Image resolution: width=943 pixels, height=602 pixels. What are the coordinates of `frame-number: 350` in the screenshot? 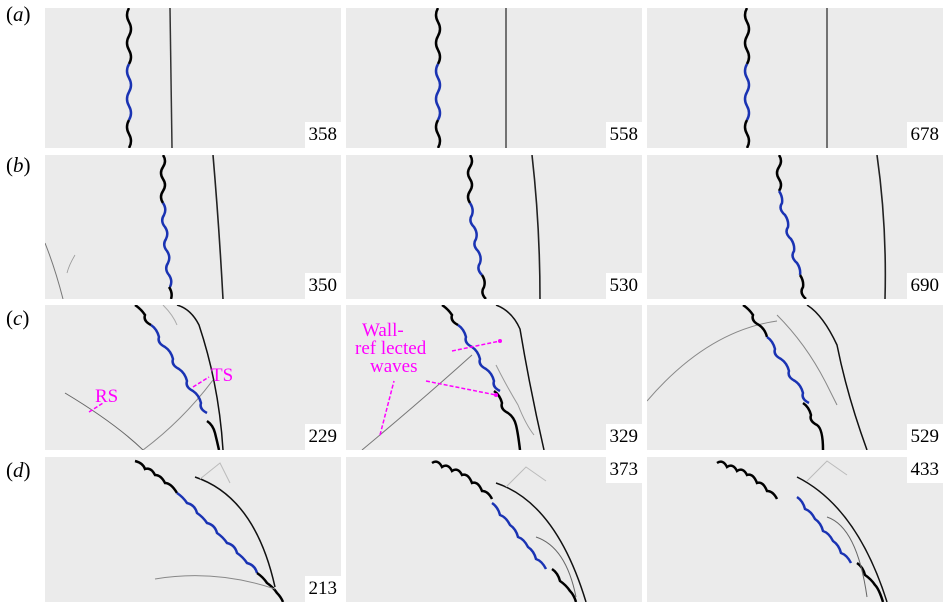 It's located at (322, 286).